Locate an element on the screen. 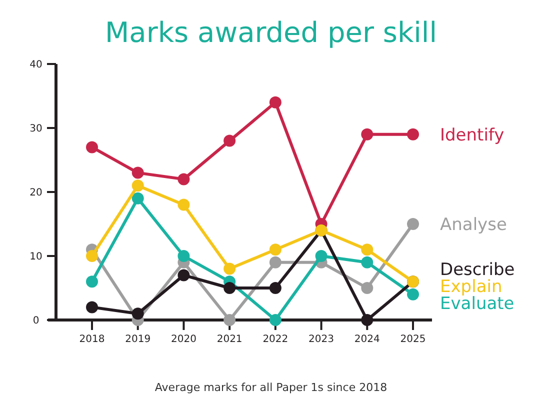 This screenshot has width=542, height=413. x-tick-label: 2025 is located at coordinates (413, 339).